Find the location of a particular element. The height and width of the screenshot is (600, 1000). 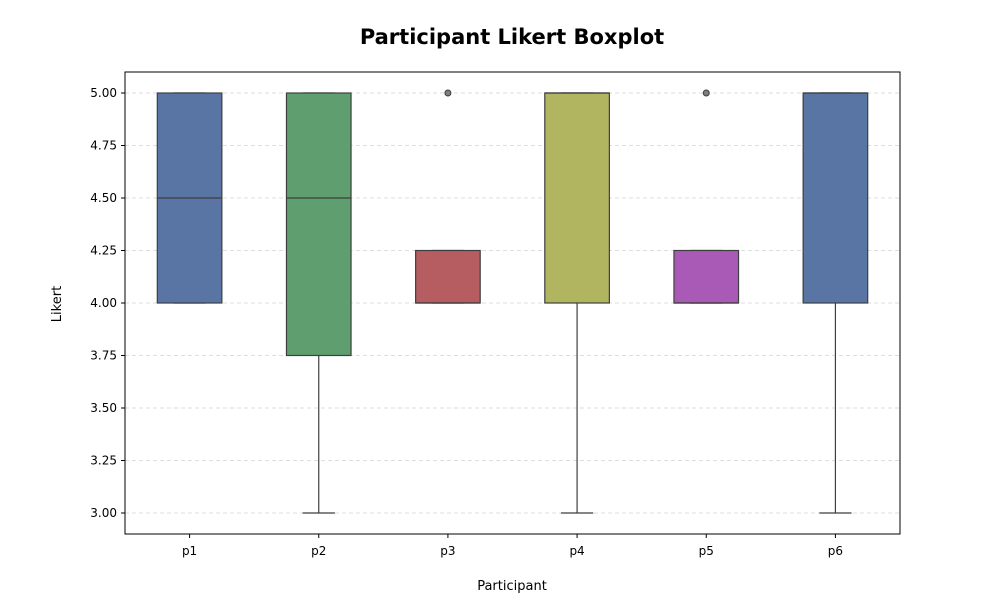

box-p6 is located at coordinates (835, 303).